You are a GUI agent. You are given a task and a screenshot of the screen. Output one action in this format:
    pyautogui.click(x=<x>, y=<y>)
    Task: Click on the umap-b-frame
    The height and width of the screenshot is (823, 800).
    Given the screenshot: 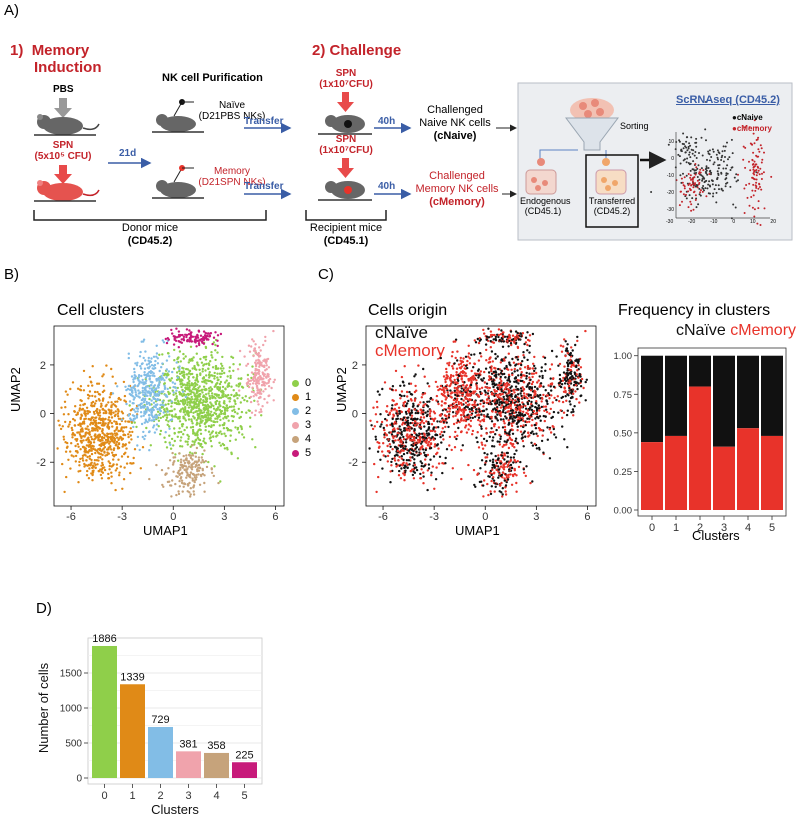 What is the action you would take?
    pyautogui.click(x=169, y=416)
    